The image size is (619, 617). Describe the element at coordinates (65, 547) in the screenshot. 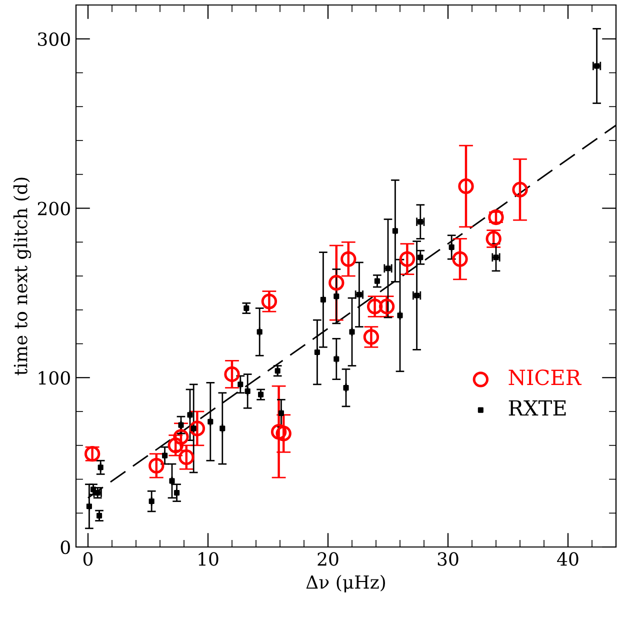

I see `y-tick-label: 0` at that location.